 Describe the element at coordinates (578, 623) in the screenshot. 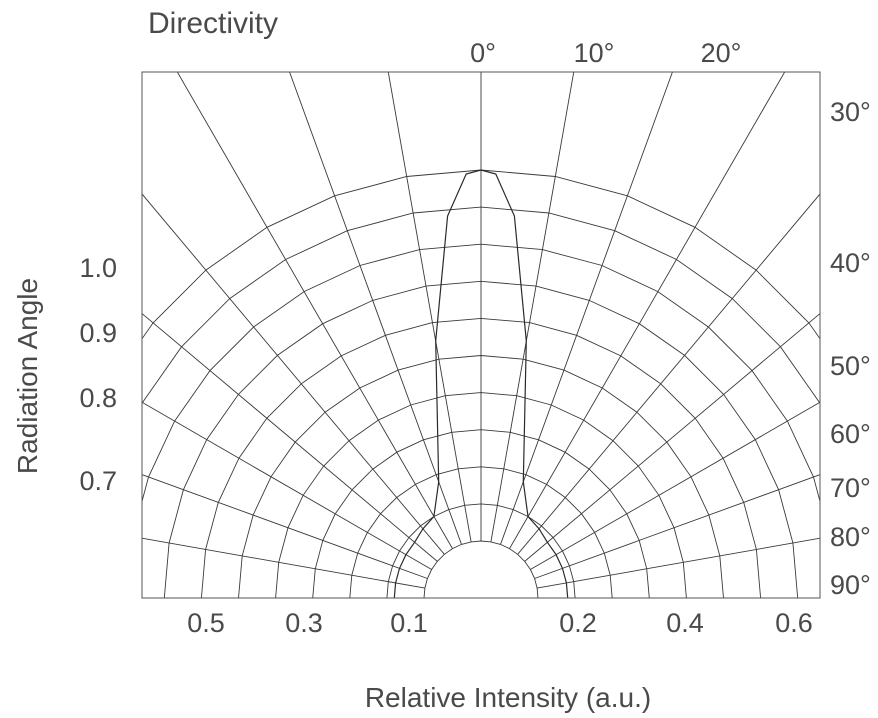

I see `intensity-tick-label: 0.2` at that location.